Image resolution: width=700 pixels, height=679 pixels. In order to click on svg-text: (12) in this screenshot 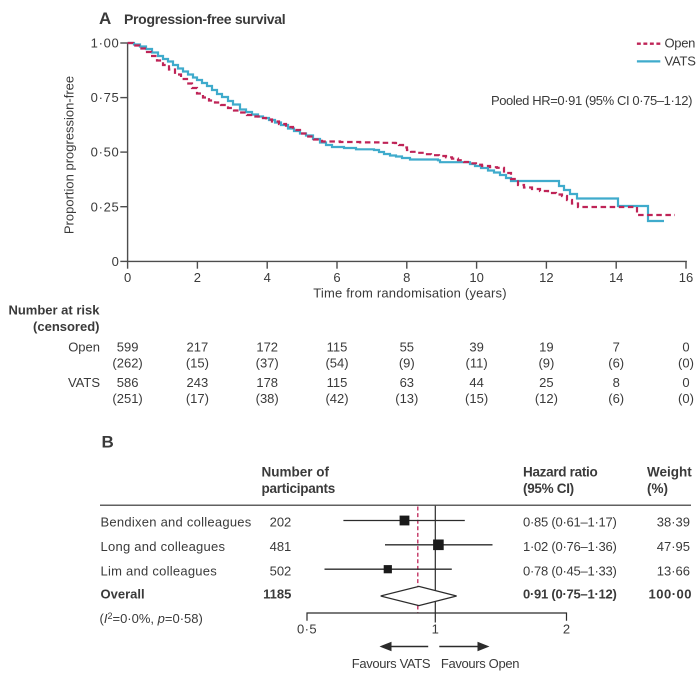, I will do `click(546, 398)`.